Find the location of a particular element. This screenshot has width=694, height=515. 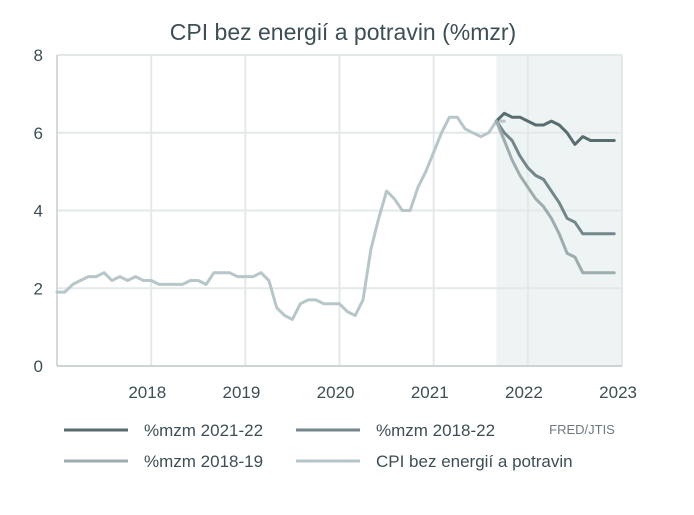

x-tick-label: 2018 is located at coordinates (147, 392).